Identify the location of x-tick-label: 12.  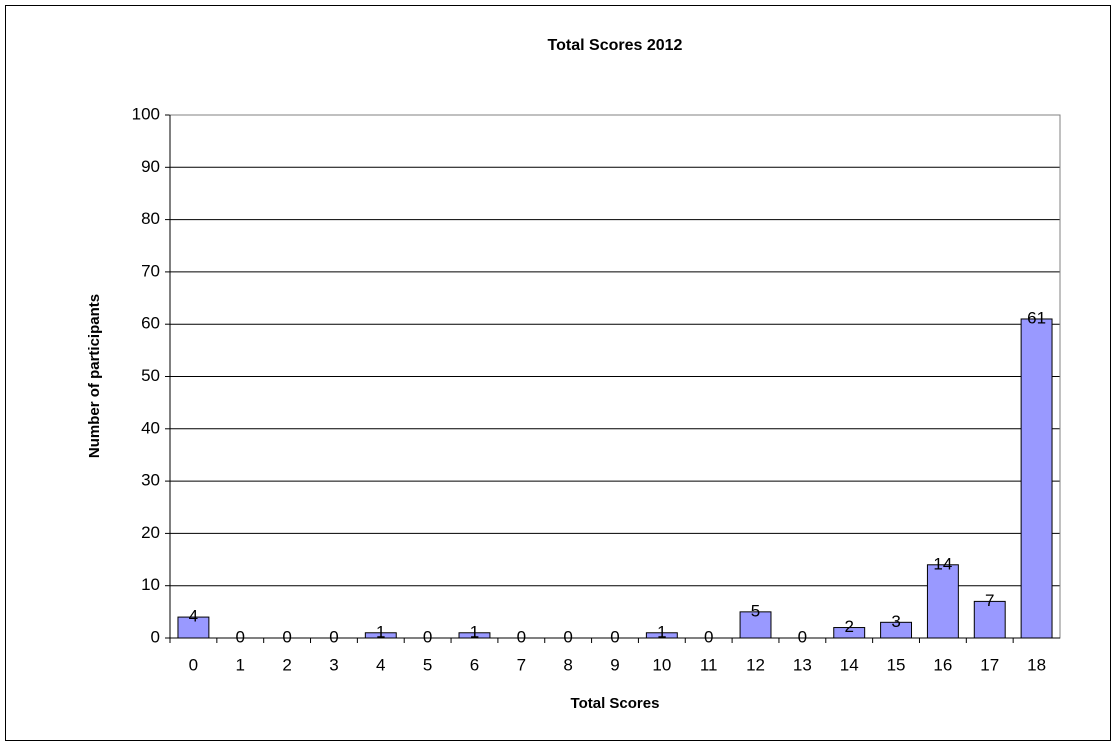
(755, 664).